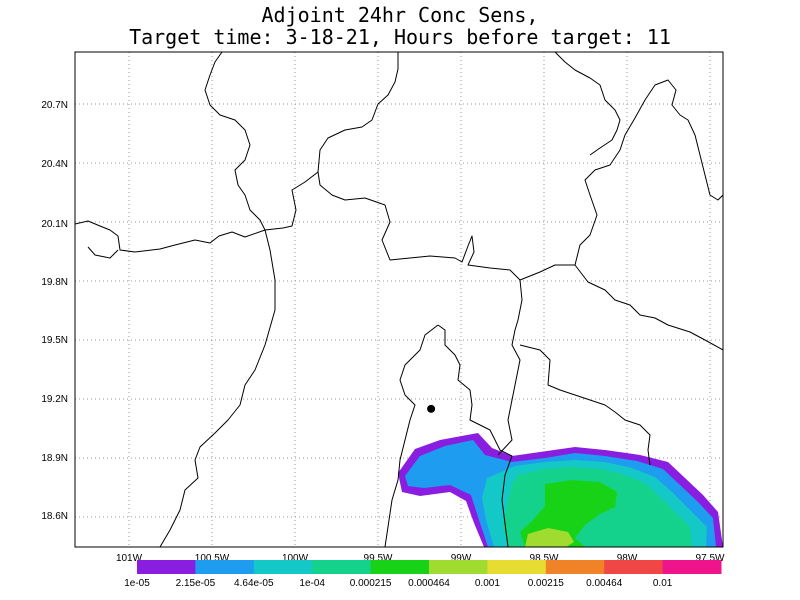 The height and width of the screenshot is (600, 800). What do you see at coordinates (54, 458) in the screenshot?
I see `lat-label: 18.9N` at bounding box center [54, 458].